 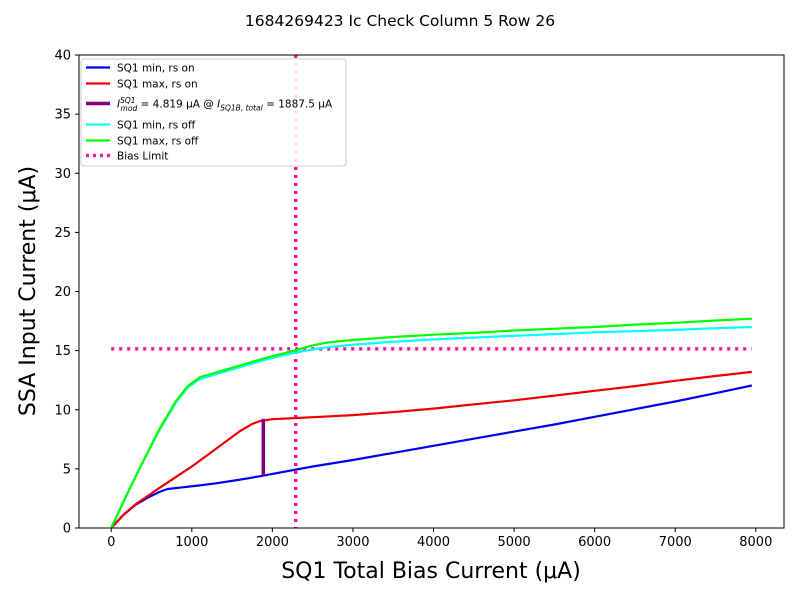 I want to click on legend-label-sq1-min-rs-off: SQ1 min, rs off, so click(x=156, y=125).